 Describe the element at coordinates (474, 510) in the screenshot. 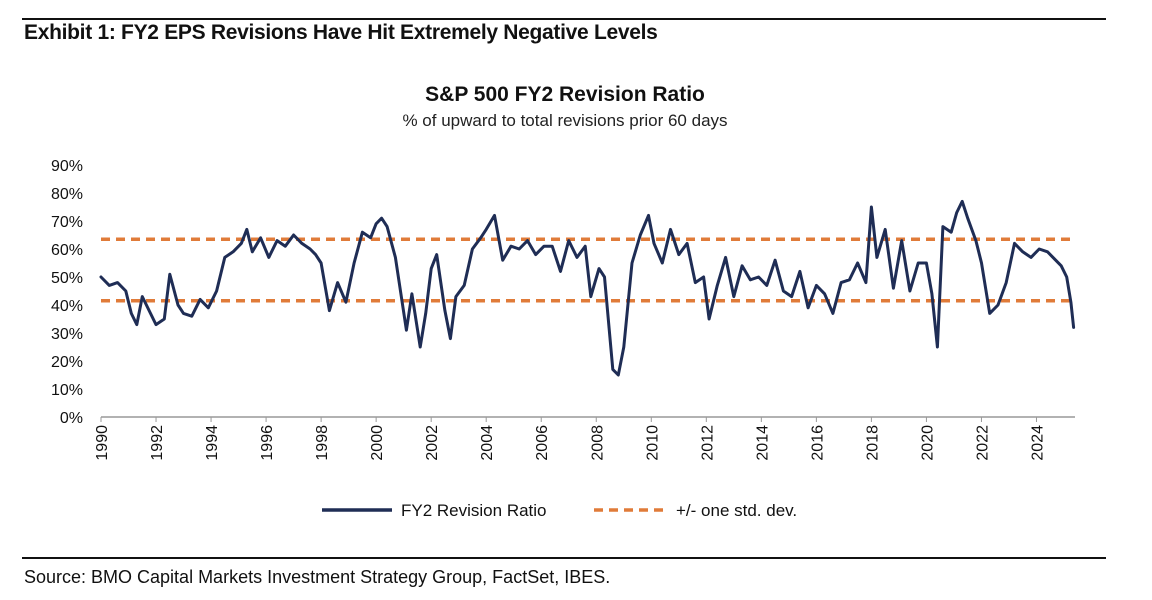

I see `legend-label-fy2-revision-ratio: FY2 Revision Ratio` at that location.